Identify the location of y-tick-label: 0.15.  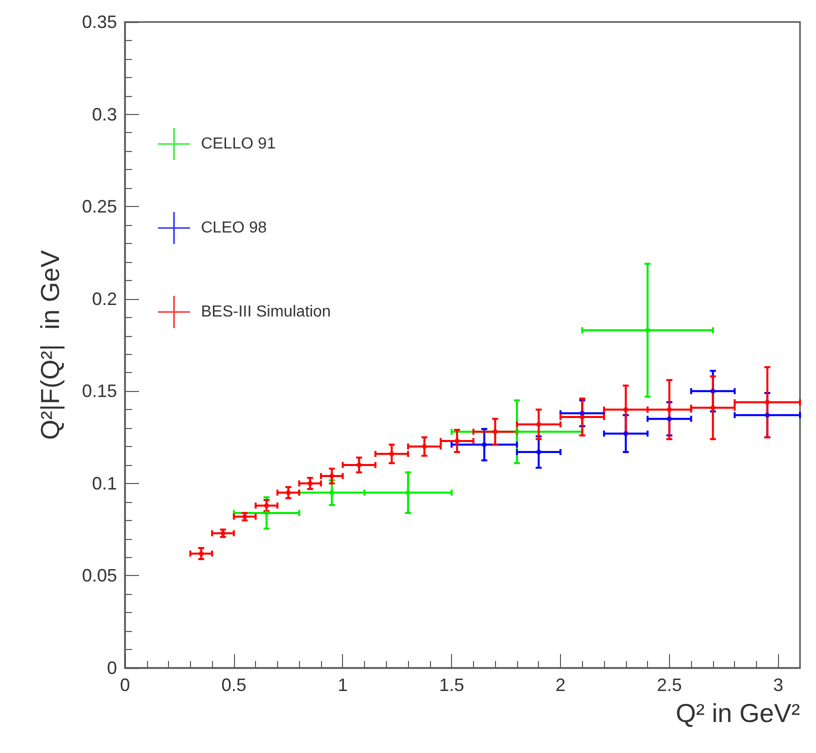
(99, 391).